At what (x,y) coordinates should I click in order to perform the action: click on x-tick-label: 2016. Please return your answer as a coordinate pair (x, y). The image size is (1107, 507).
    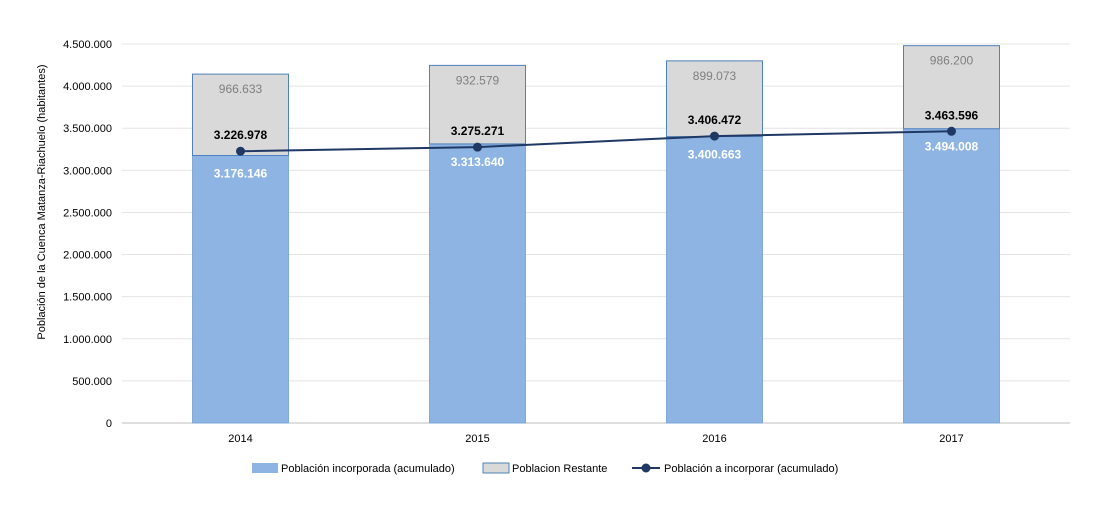
    Looking at the image, I should click on (714, 439).